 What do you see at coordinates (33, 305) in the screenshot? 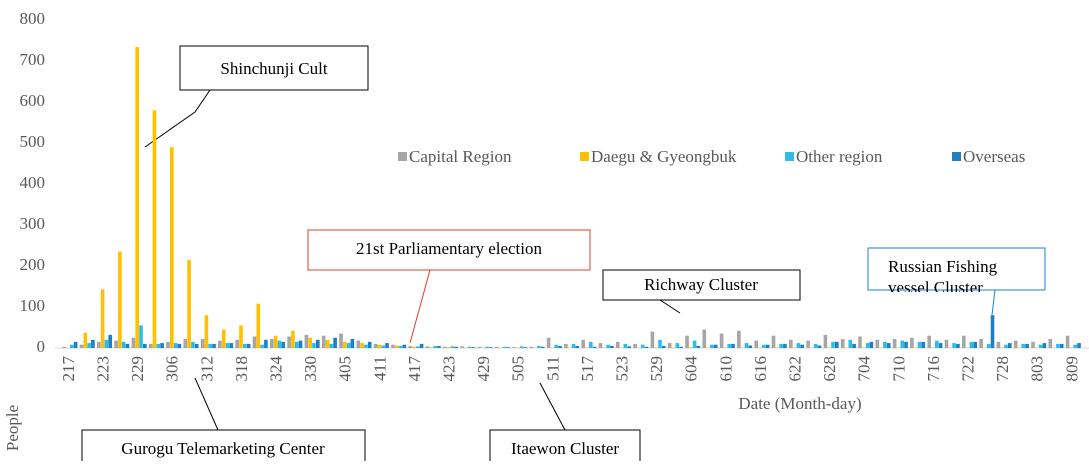
I see `y-tick-label: 100` at bounding box center [33, 305].